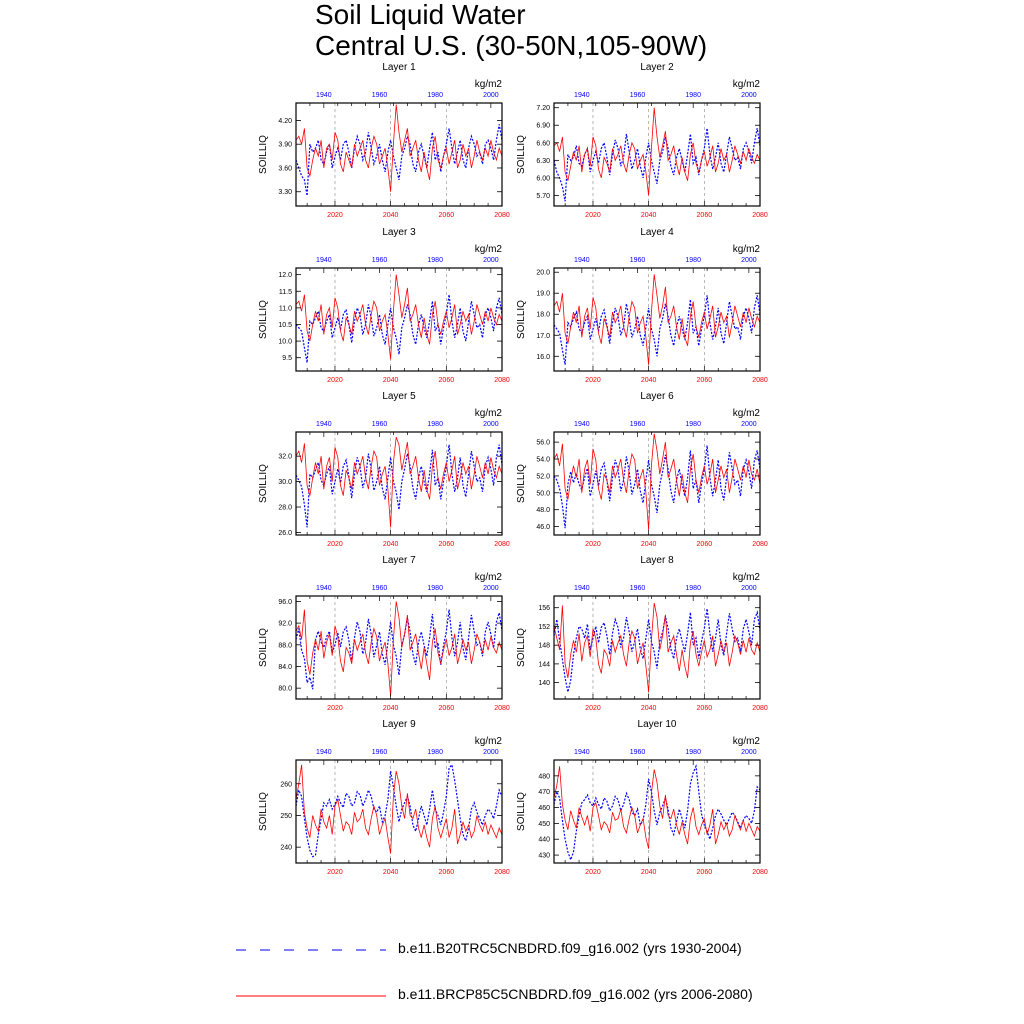 This screenshot has width=1024, height=1024. What do you see at coordinates (657, 724) in the screenshot?
I see `panel-title: Layer 10` at bounding box center [657, 724].